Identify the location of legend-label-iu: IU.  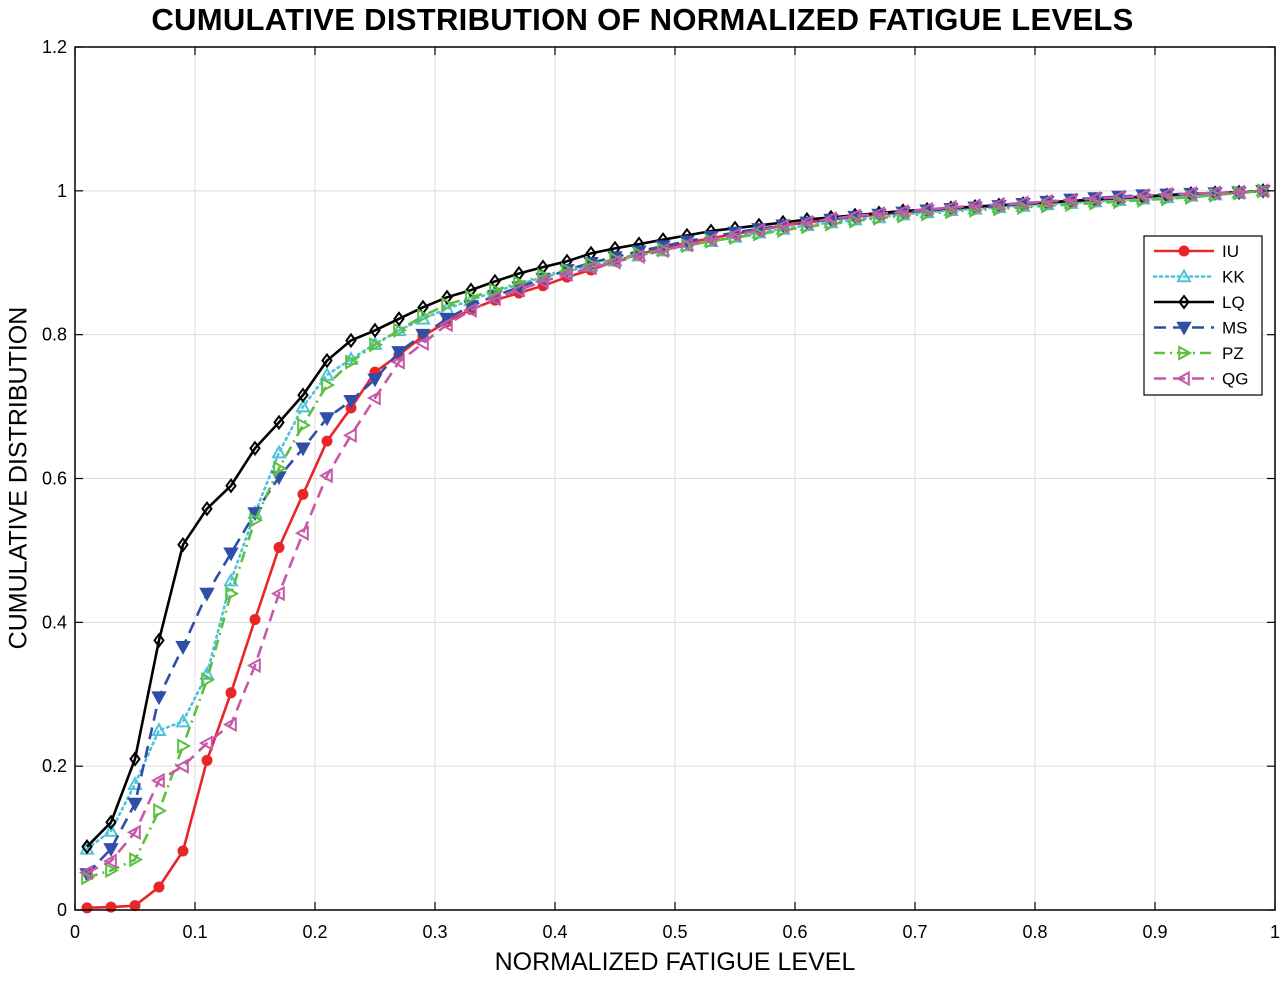
(1230, 251).